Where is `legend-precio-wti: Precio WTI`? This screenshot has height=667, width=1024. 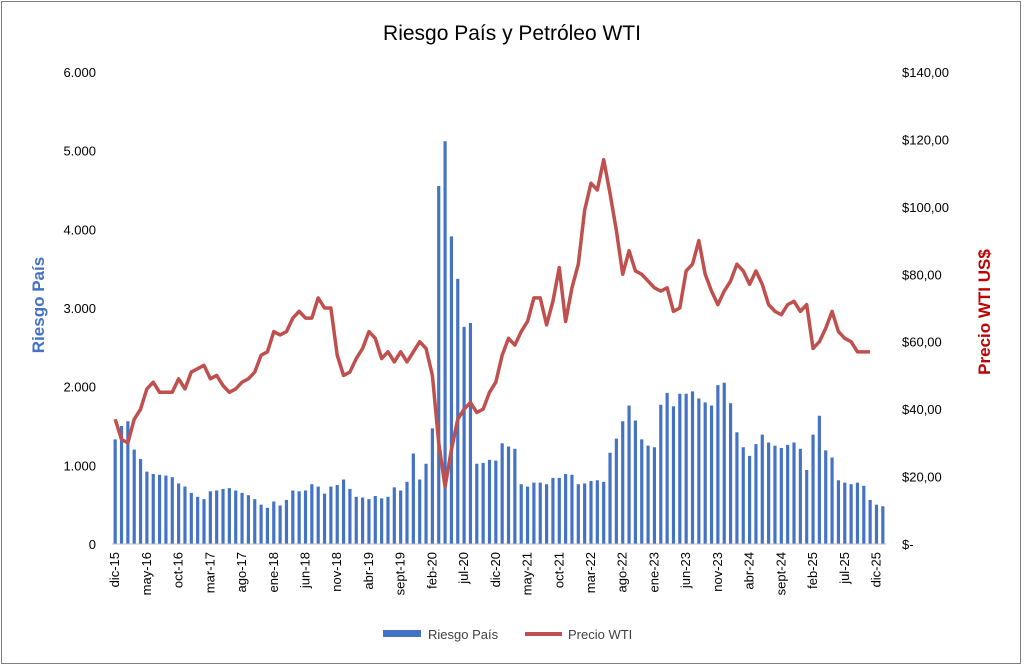
legend-precio-wti: Precio WTI is located at coordinates (600, 634).